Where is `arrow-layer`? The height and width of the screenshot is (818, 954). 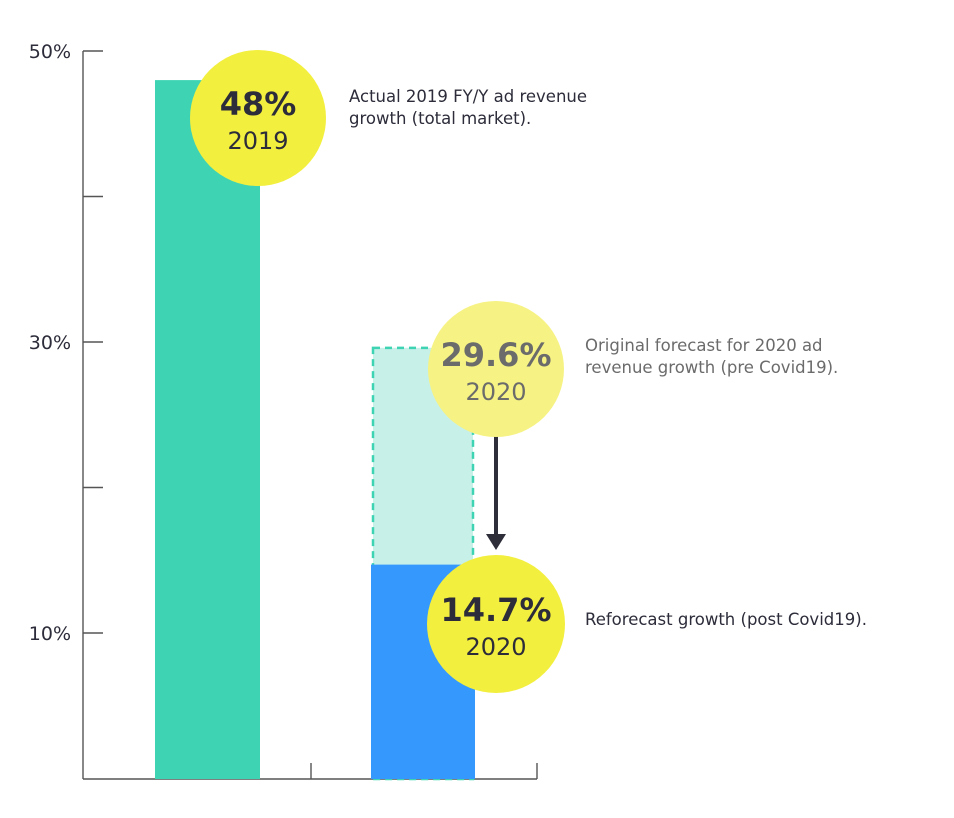
arrow-layer is located at coordinates (496, 492).